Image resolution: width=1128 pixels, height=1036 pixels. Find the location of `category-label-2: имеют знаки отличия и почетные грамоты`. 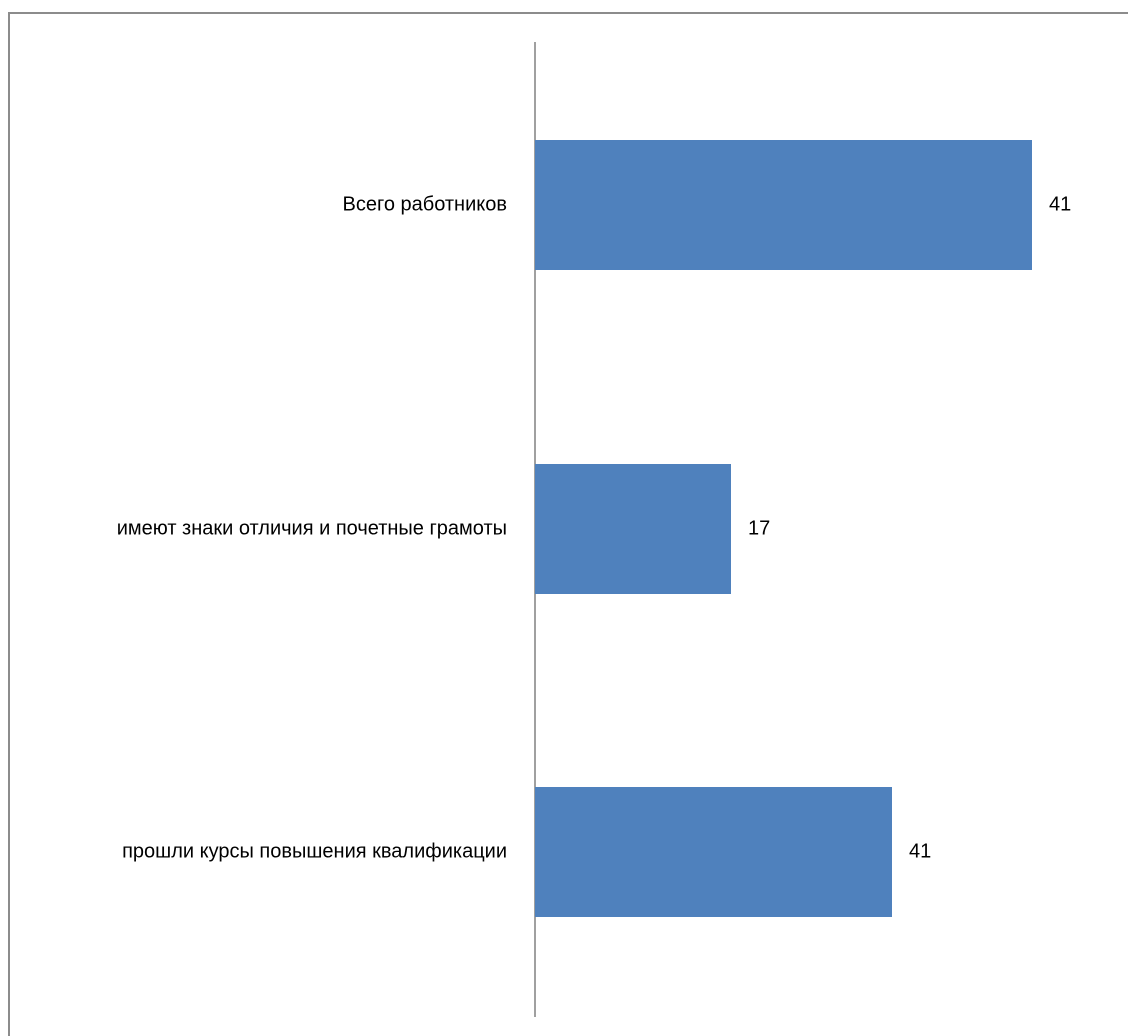

category-label-2: имеют знаки отличия и почетные грамоты is located at coordinates (312, 528).